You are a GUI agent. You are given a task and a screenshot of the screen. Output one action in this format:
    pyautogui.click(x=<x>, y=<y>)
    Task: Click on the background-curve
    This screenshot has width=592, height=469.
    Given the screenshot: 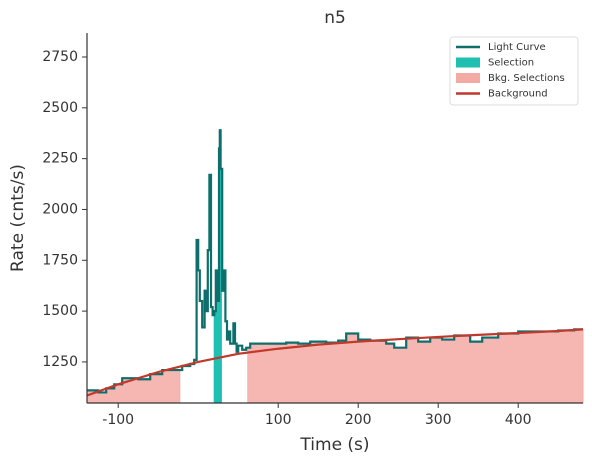 What is the action you would take?
    pyautogui.click(x=335, y=362)
    